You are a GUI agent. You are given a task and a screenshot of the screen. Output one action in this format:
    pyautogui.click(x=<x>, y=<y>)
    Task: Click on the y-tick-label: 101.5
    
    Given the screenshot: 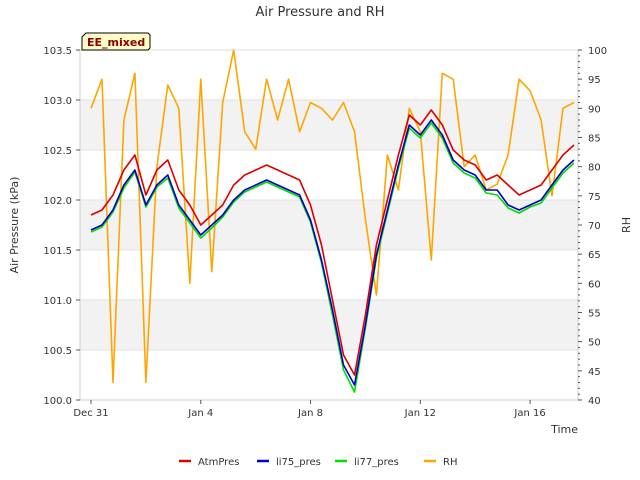 What is the action you would take?
    pyautogui.click(x=57, y=251)
    